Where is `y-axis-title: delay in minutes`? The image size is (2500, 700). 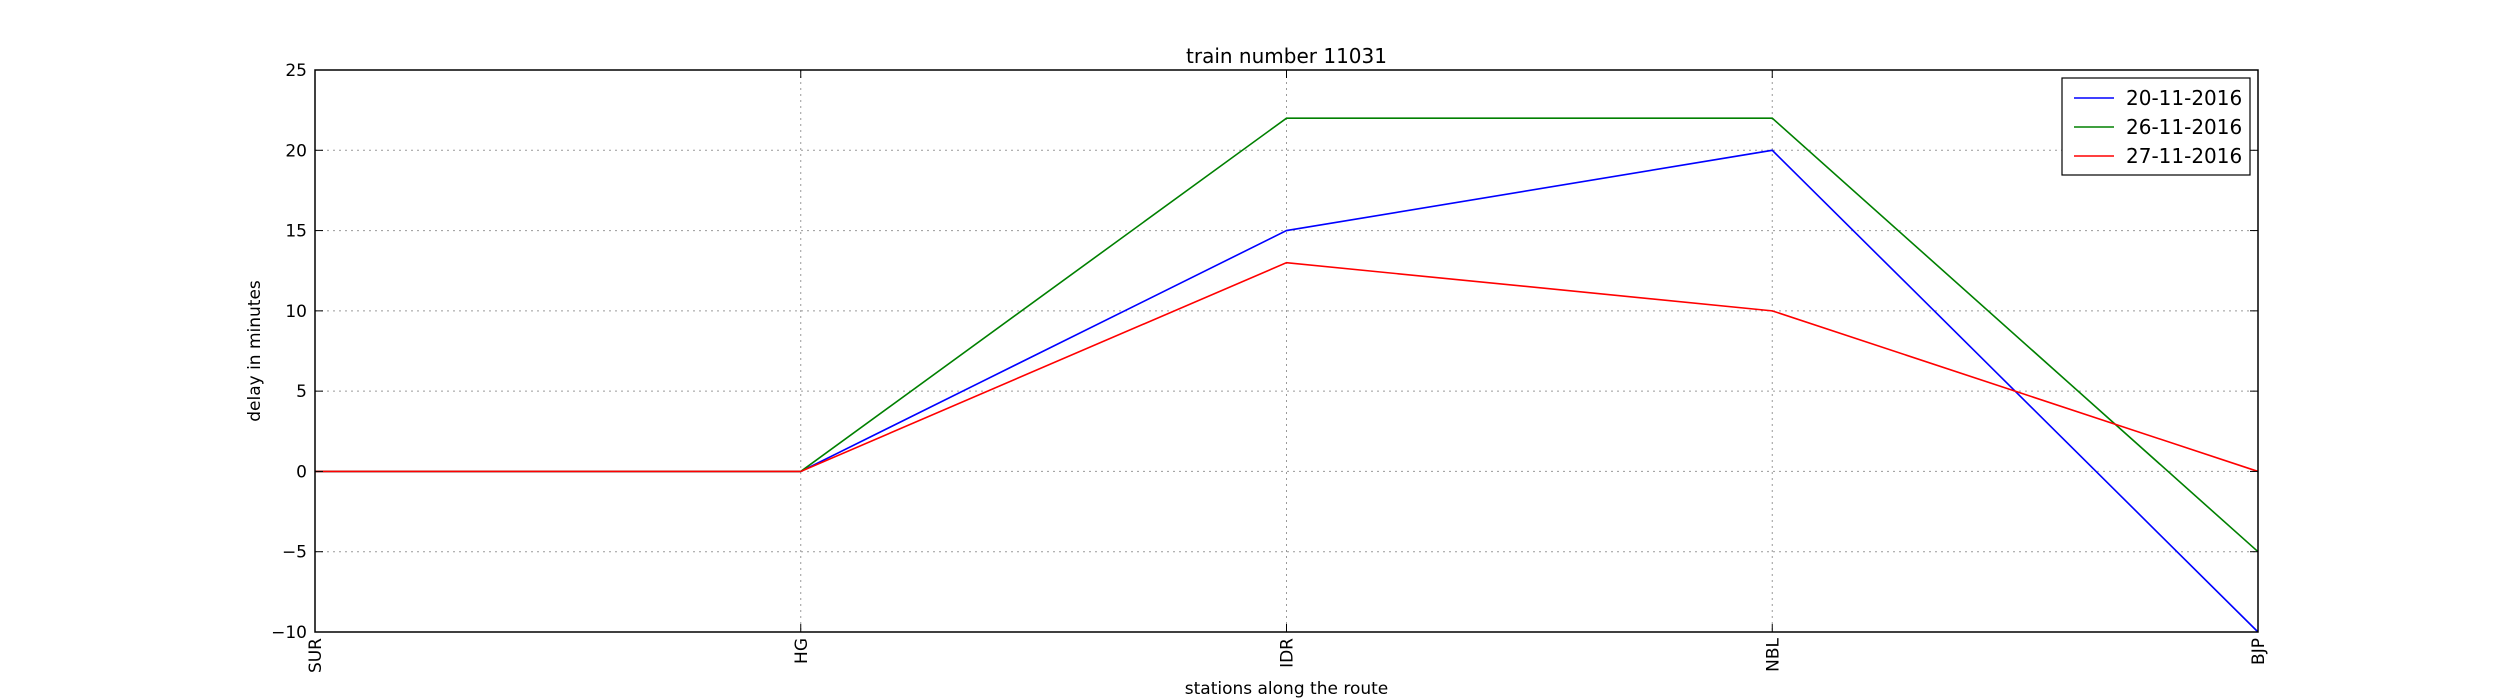
y-axis-title: delay in minutes is located at coordinates (255, 351).